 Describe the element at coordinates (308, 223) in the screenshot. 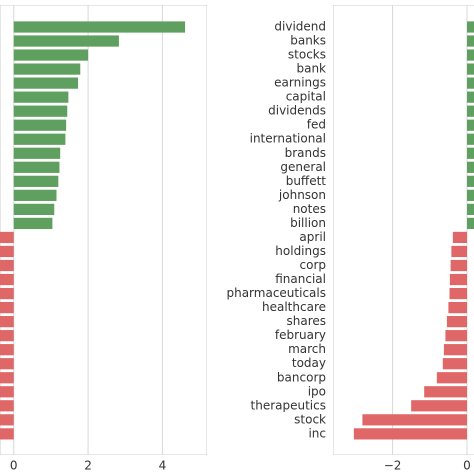

I see `y-tick-label: billion` at that location.